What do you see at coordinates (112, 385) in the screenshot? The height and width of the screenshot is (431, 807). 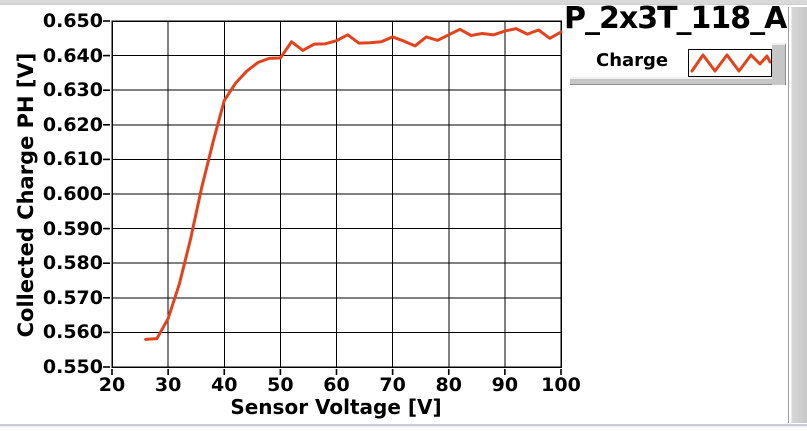 I see `x-tick-label: 20` at bounding box center [112, 385].